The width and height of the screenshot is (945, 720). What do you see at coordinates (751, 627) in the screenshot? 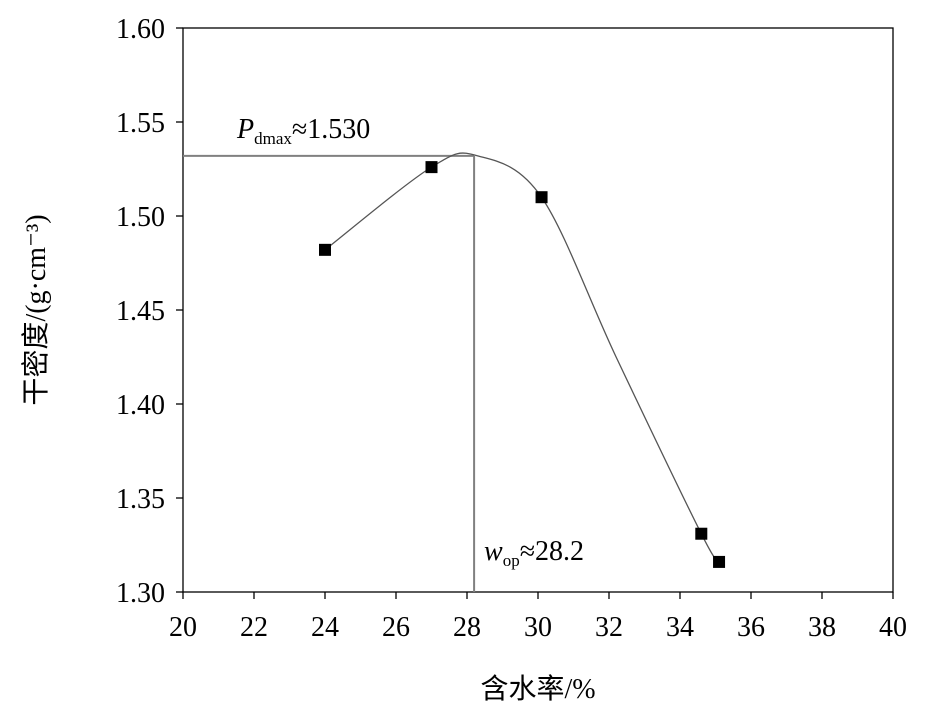
I see `x-tick-label: 36` at bounding box center [751, 627].